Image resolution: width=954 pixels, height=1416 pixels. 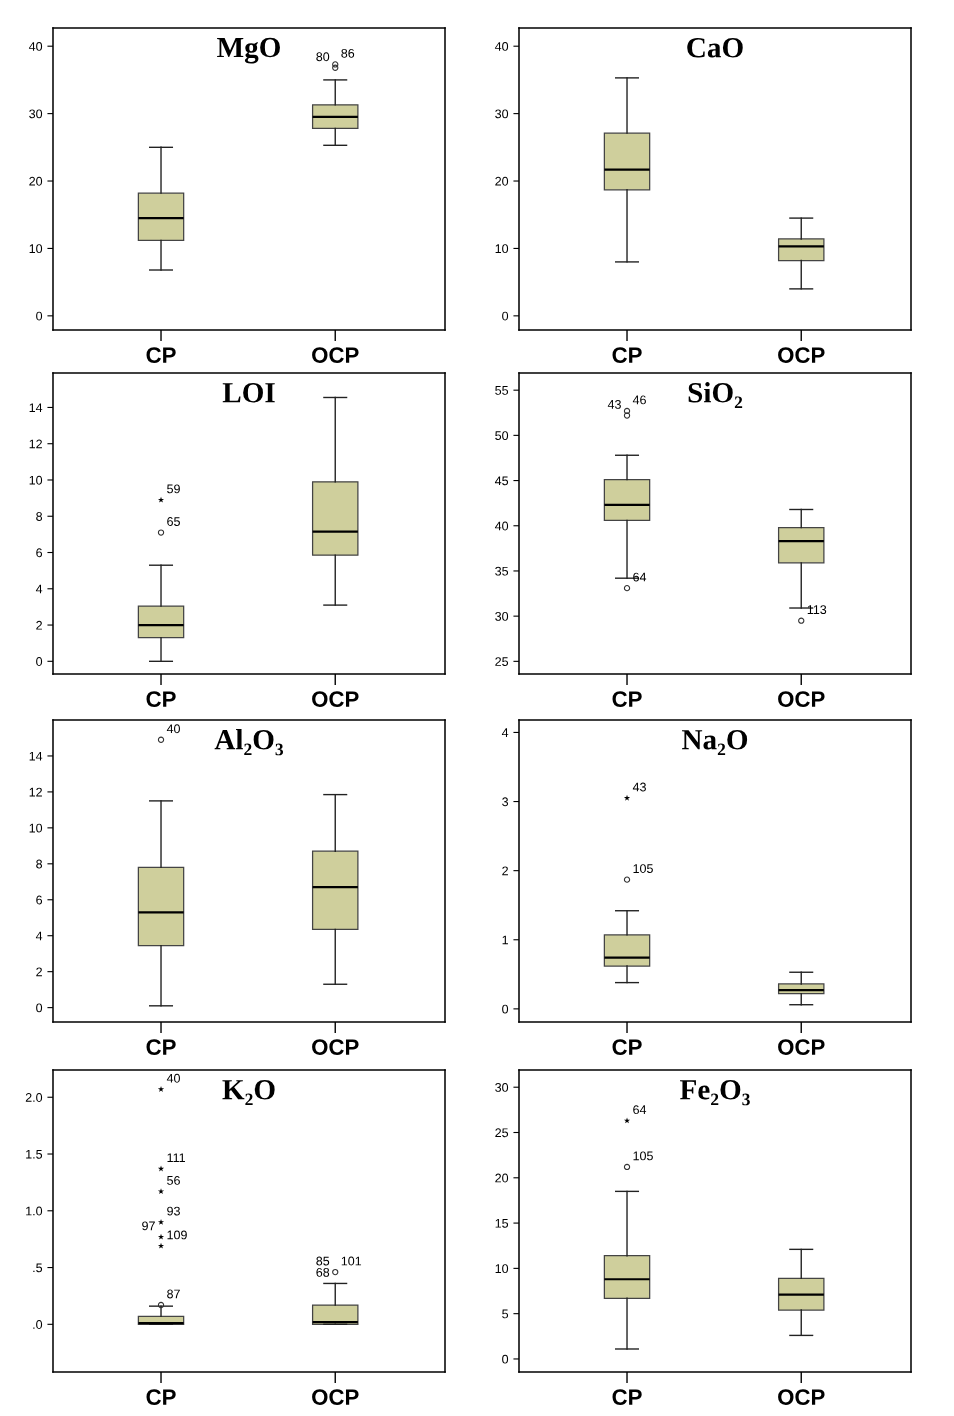 I want to click on chart-title: Na₂O, so click(x=715, y=742).